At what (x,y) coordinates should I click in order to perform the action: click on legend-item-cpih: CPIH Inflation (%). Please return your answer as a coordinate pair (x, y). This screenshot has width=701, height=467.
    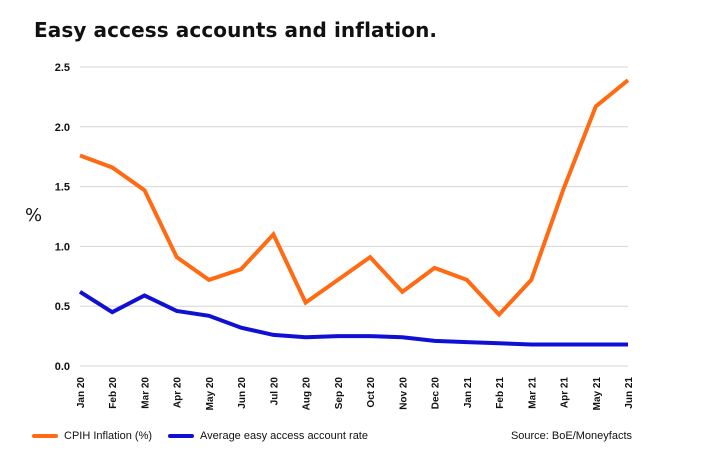
    Looking at the image, I should click on (92, 436).